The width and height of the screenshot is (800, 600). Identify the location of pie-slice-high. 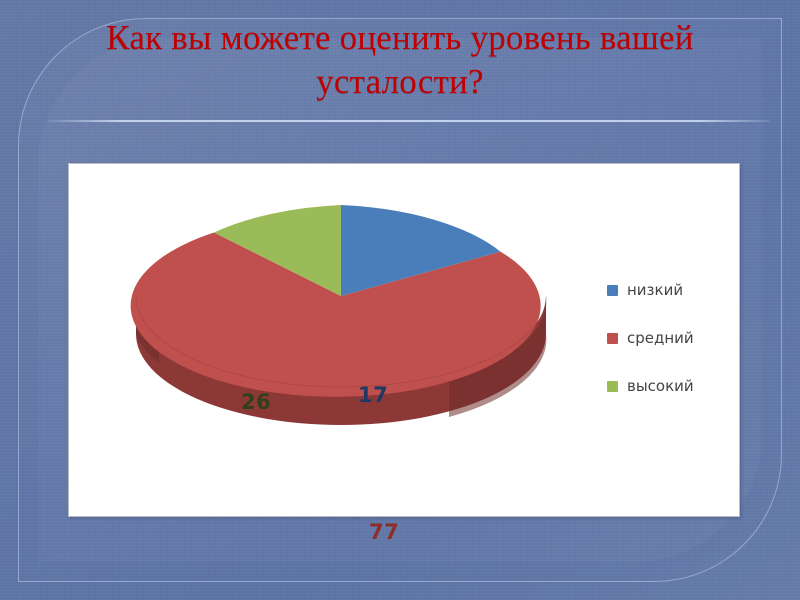
(277, 250).